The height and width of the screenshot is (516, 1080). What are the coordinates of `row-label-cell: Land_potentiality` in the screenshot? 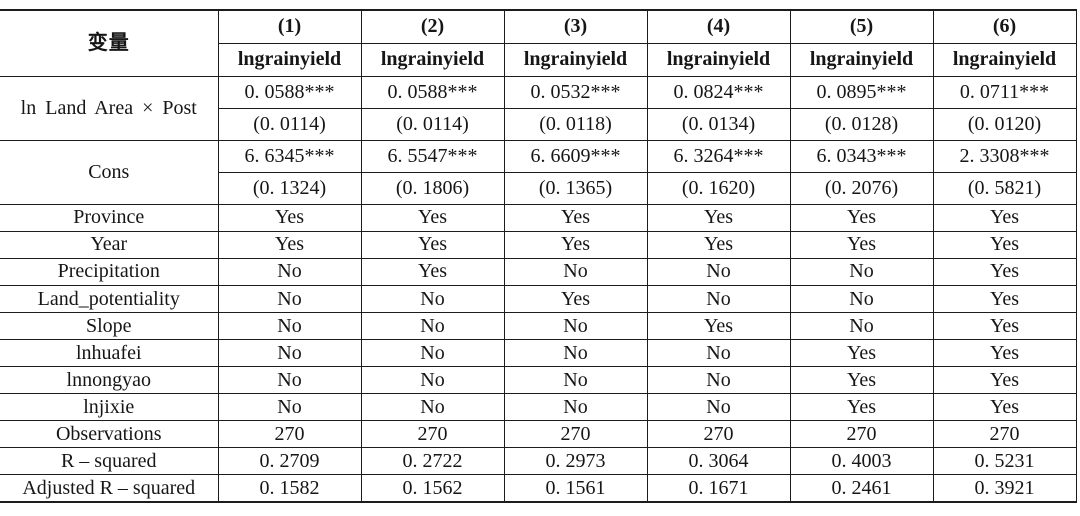 It's located at (109, 299).